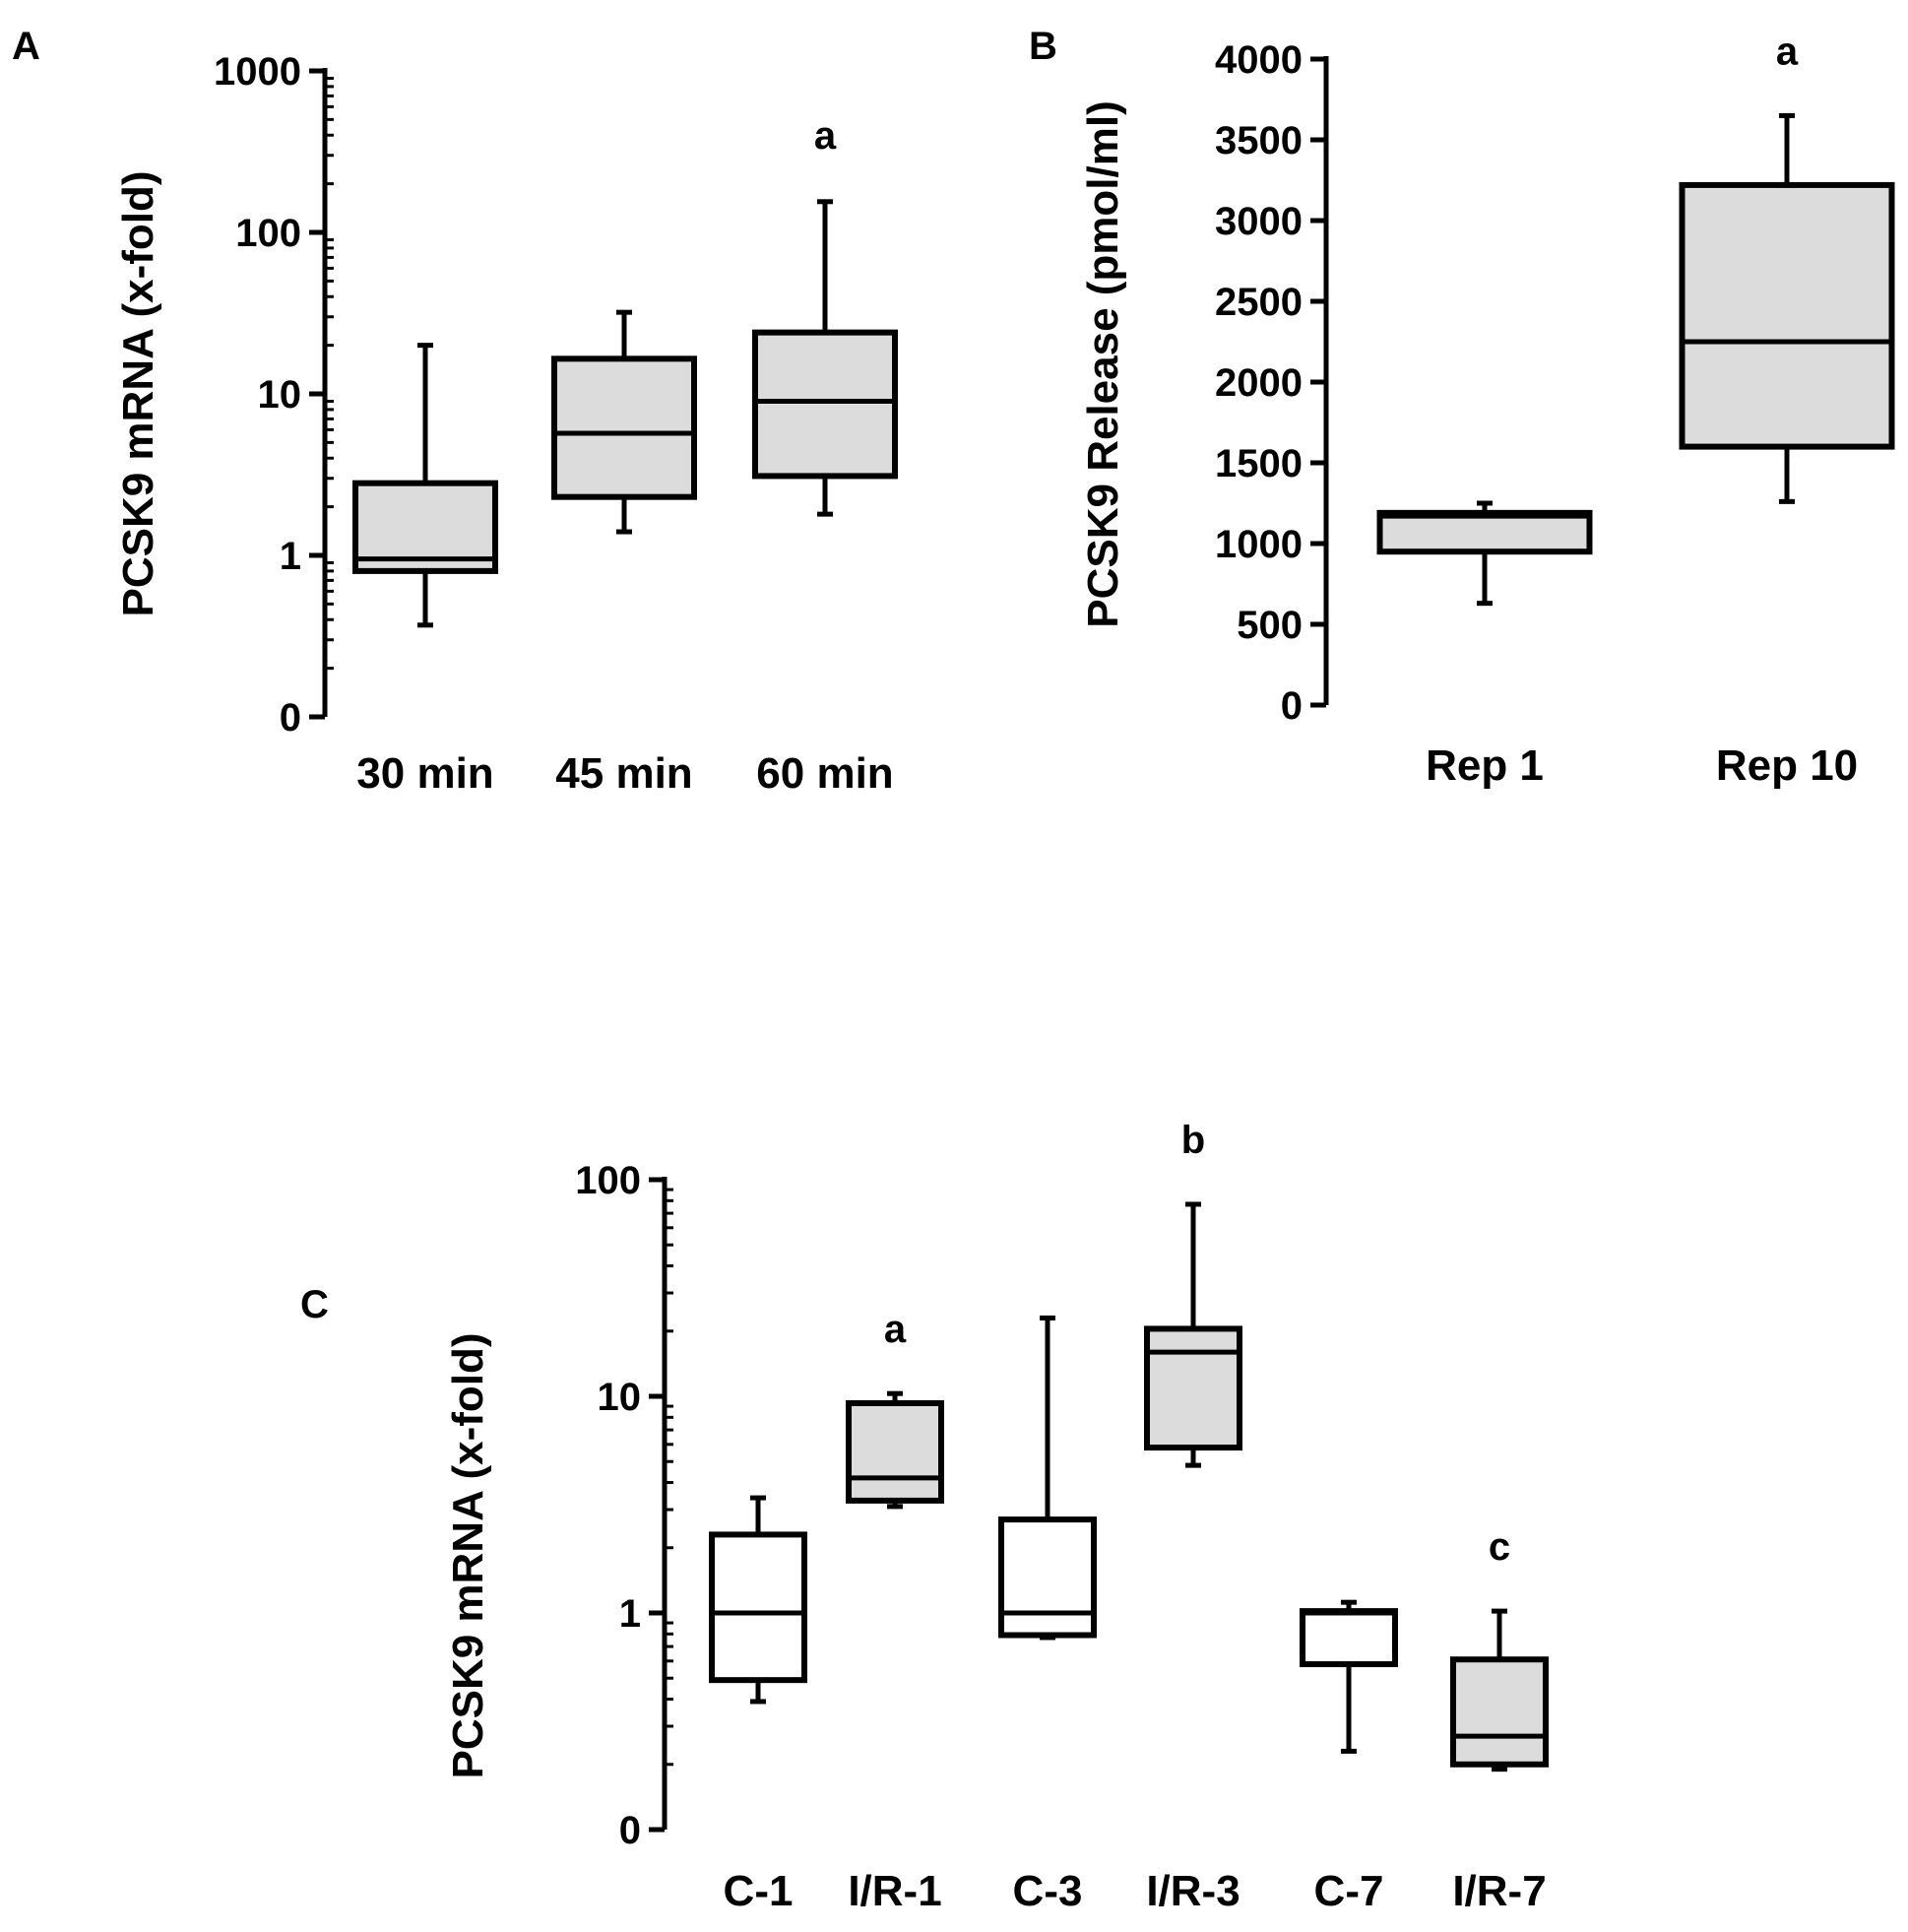 Image resolution: width=1908 pixels, height=1932 pixels. I want to click on x-category-label: I/R-3, so click(1193, 1891).